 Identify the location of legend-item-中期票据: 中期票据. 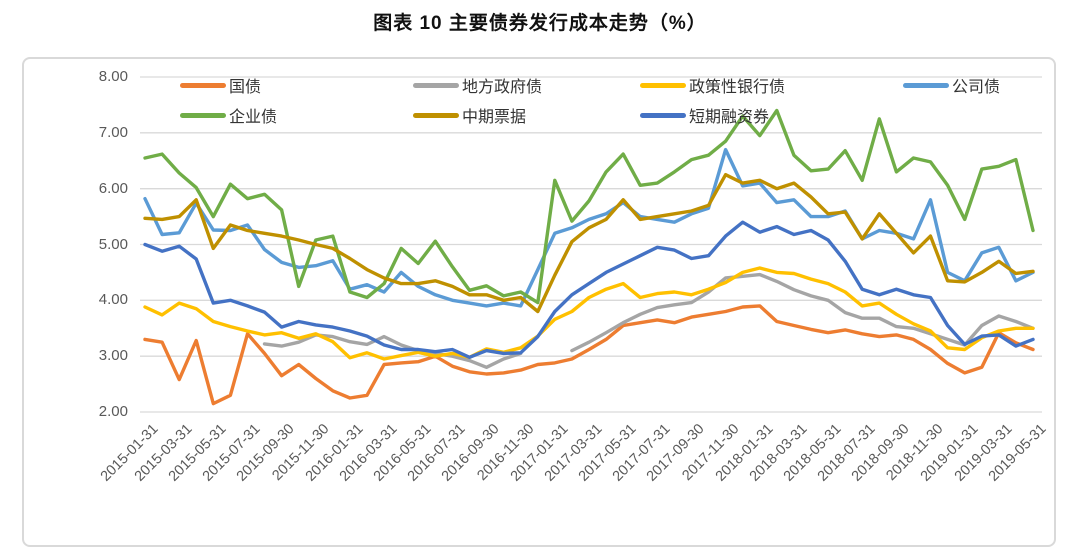
(470, 115).